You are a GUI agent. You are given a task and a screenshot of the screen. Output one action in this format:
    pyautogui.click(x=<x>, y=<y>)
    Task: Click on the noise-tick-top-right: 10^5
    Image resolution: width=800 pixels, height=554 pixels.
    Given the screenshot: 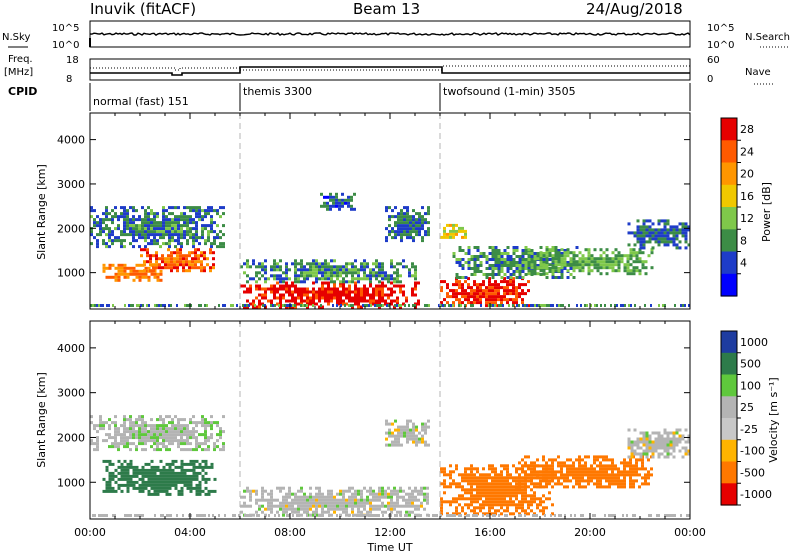 What is the action you would take?
    pyautogui.click(x=720, y=28)
    